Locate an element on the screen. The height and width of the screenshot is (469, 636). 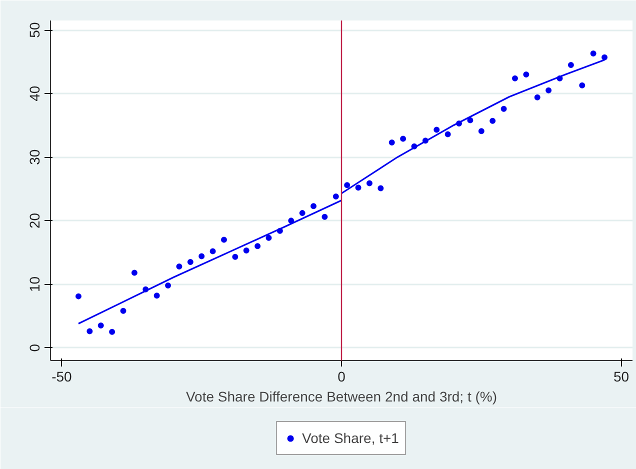
line-series is located at coordinates (210, 262).